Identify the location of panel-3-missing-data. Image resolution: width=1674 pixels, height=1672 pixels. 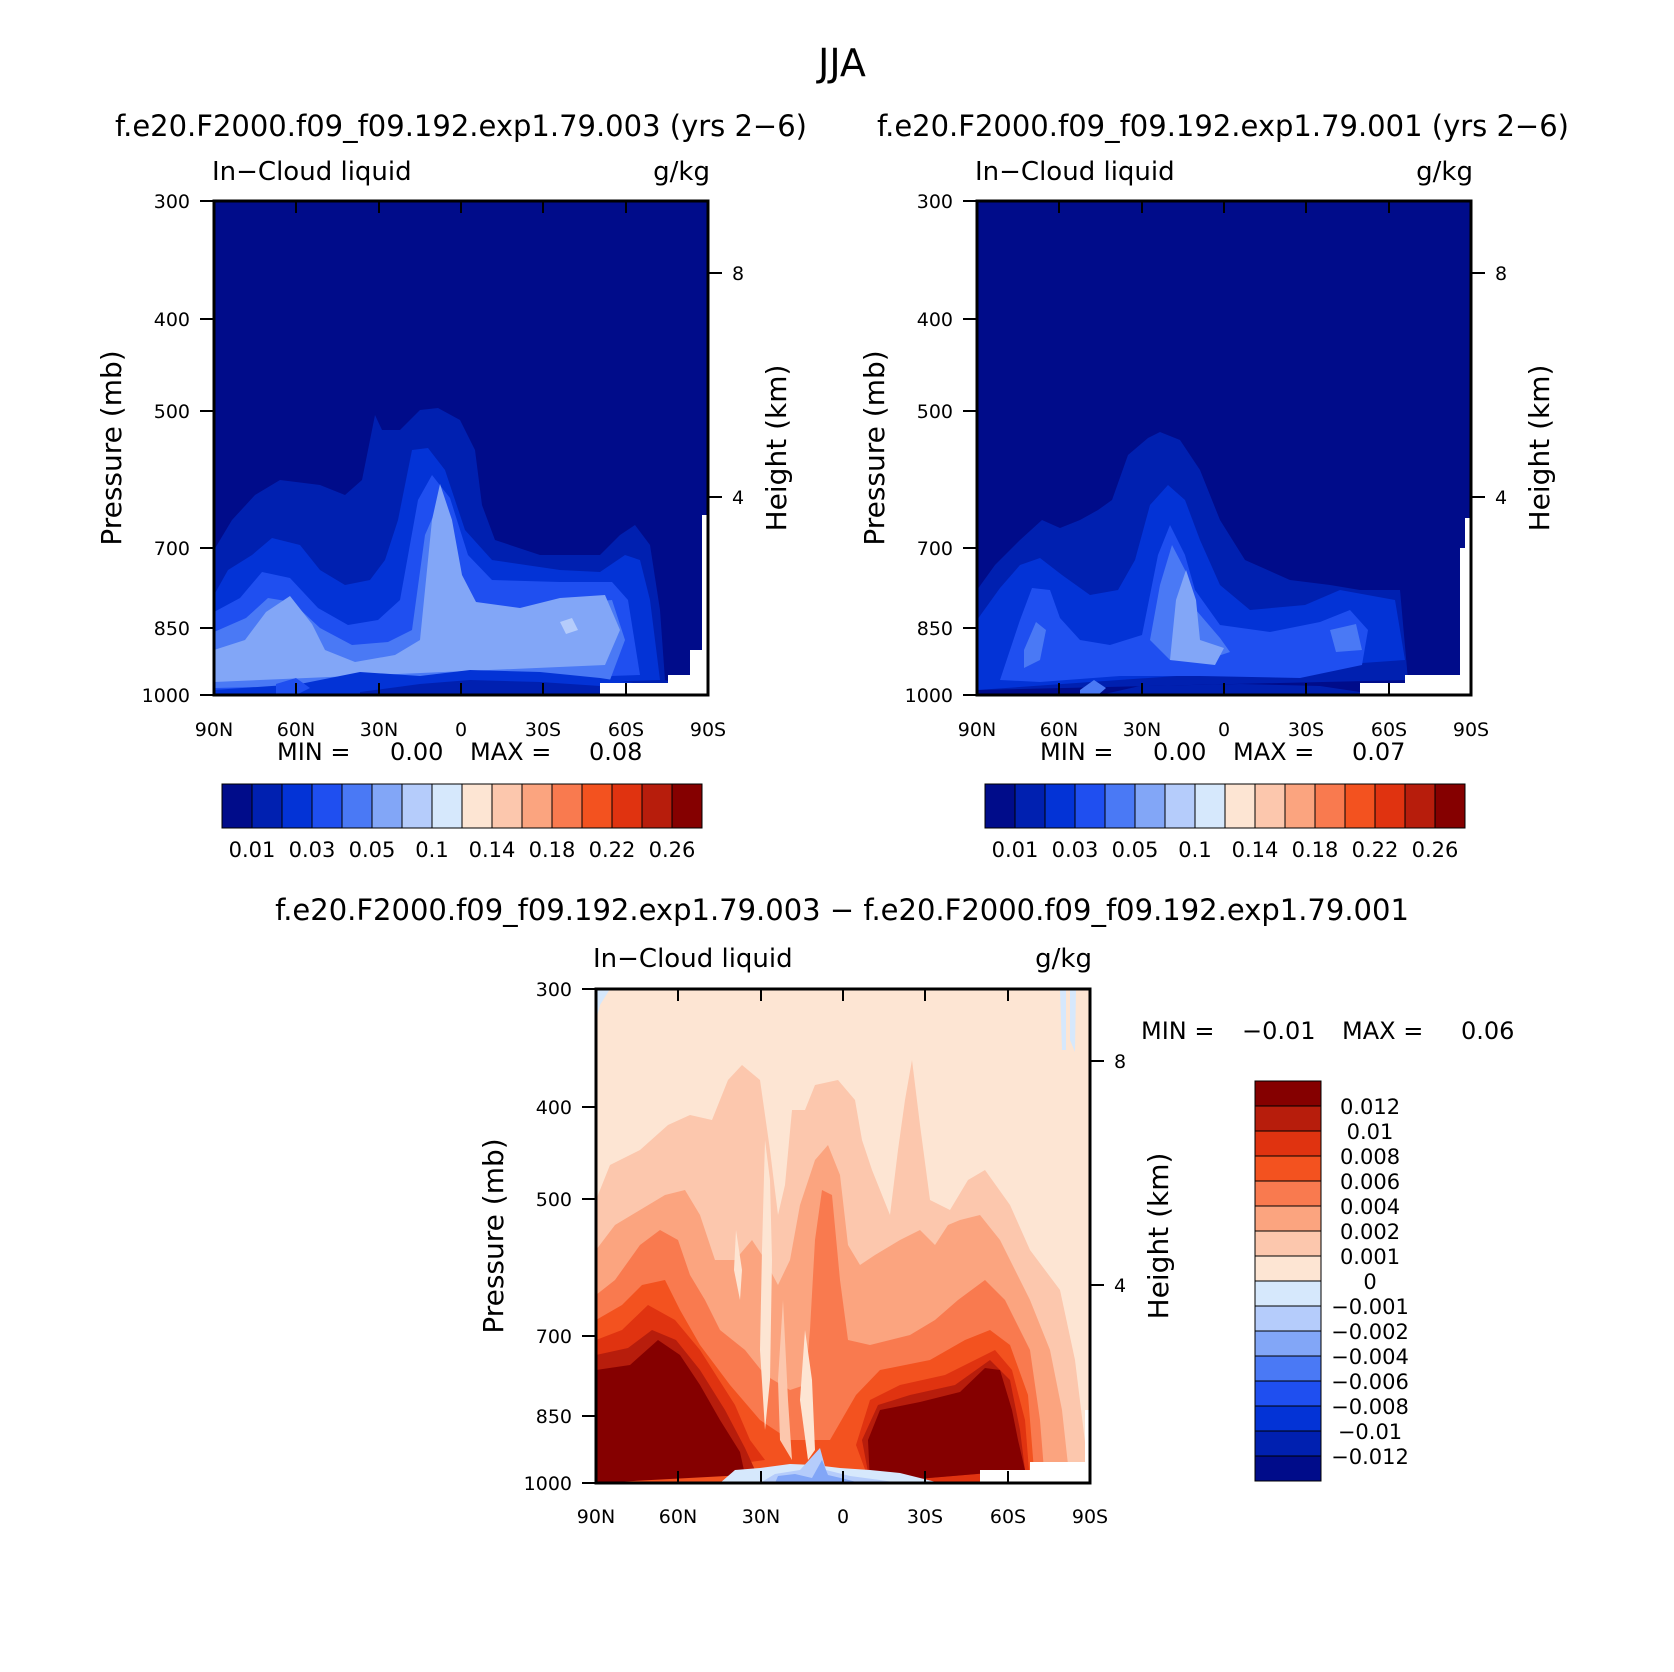
(1035, 1446).